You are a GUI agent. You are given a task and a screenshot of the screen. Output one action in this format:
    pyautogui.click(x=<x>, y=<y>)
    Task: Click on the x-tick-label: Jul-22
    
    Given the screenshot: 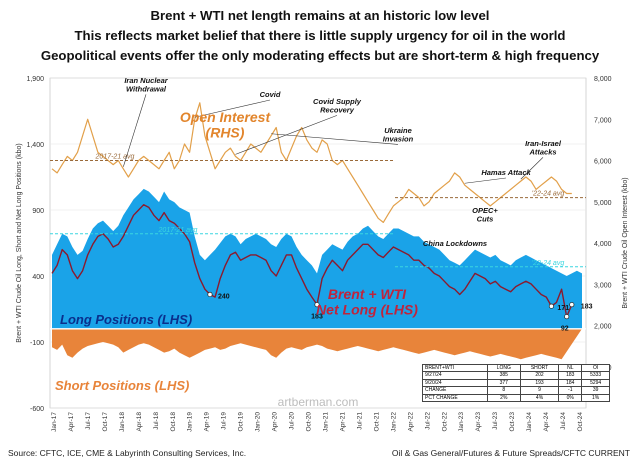 What is the action you would take?
    pyautogui.click(x=427, y=421)
    